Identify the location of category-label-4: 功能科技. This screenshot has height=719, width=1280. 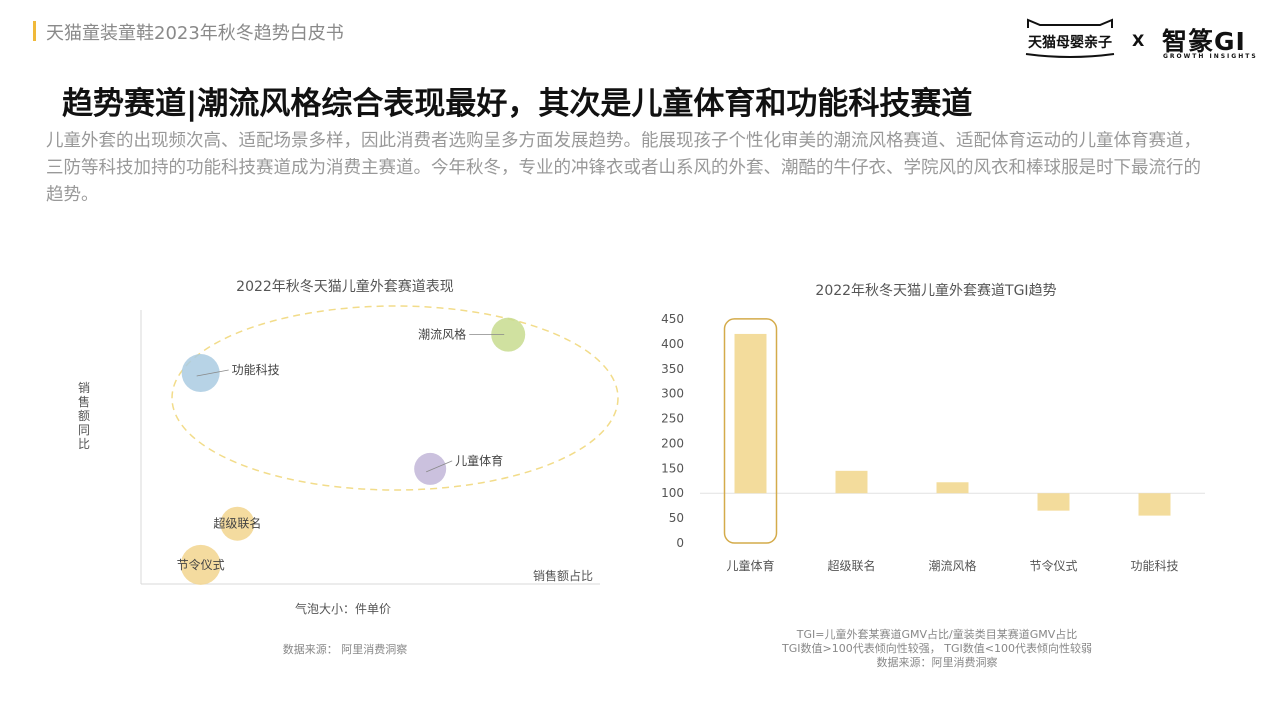
(1154, 566).